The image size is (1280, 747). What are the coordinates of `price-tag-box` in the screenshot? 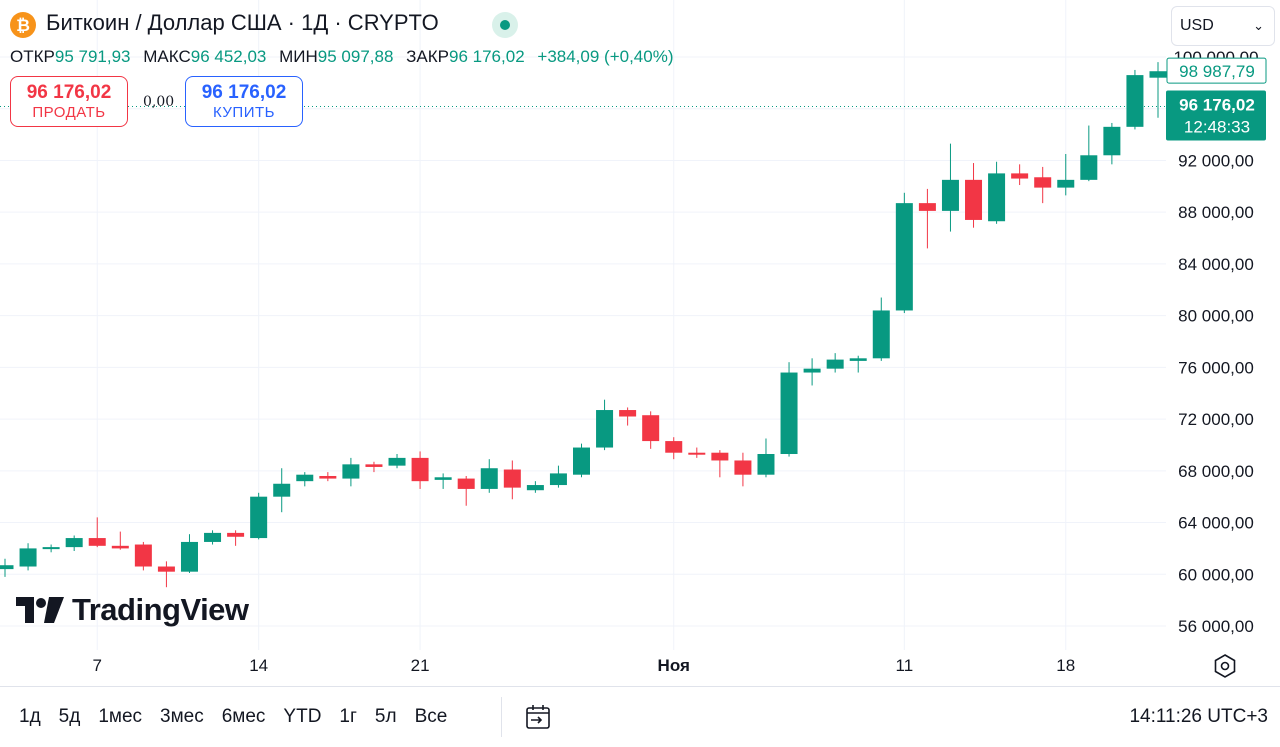 It's located at (1216, 70).